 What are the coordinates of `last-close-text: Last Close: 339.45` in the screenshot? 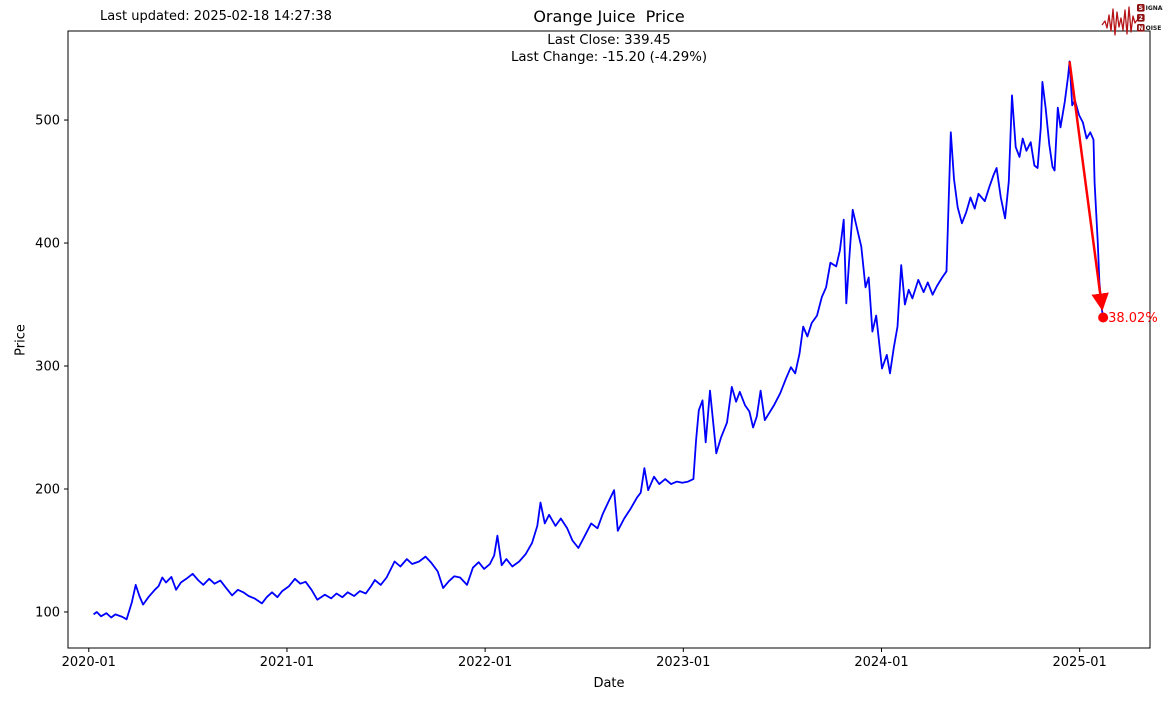 It's located at (609, 40).